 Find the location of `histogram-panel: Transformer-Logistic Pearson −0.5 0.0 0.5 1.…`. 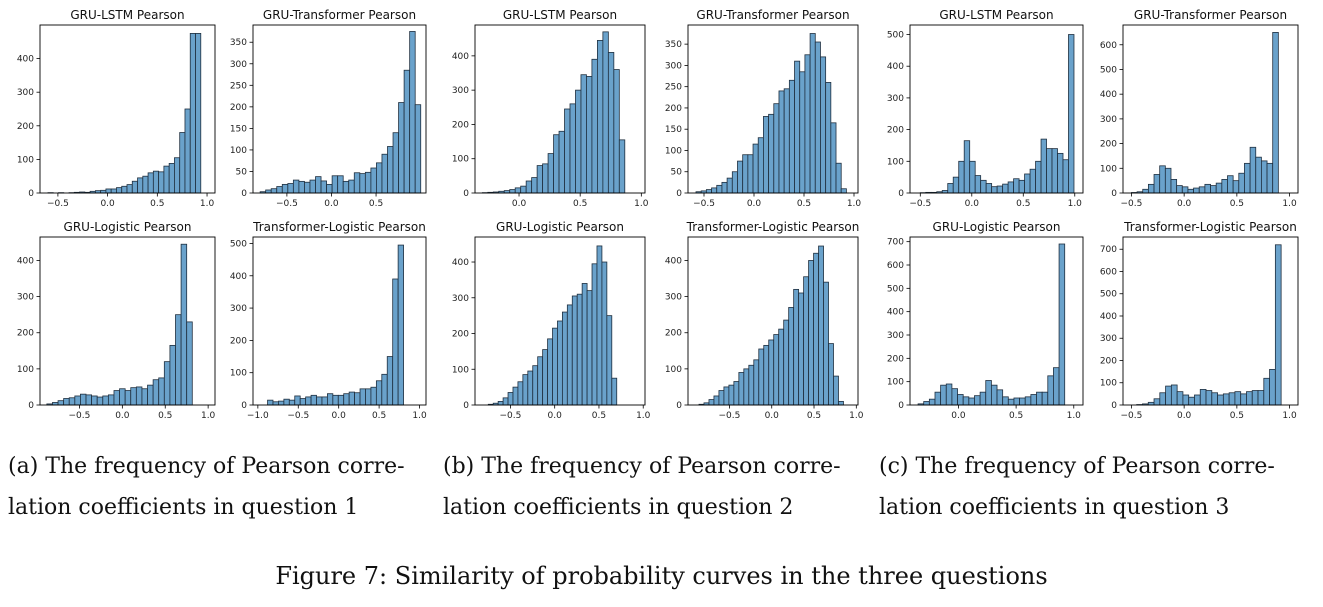

histogram-panel: Transformer-Logistic Pearson −0.5 0.0 0.5 1.… is located at coordinates (764, 320).